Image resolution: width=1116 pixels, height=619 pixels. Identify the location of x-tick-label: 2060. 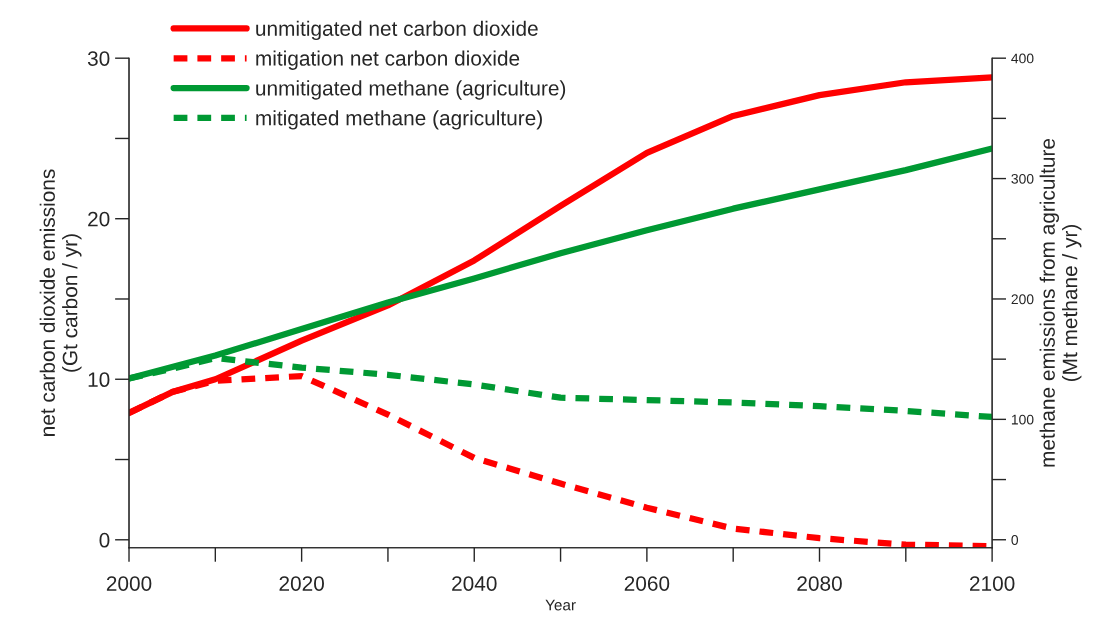
(647, 583).